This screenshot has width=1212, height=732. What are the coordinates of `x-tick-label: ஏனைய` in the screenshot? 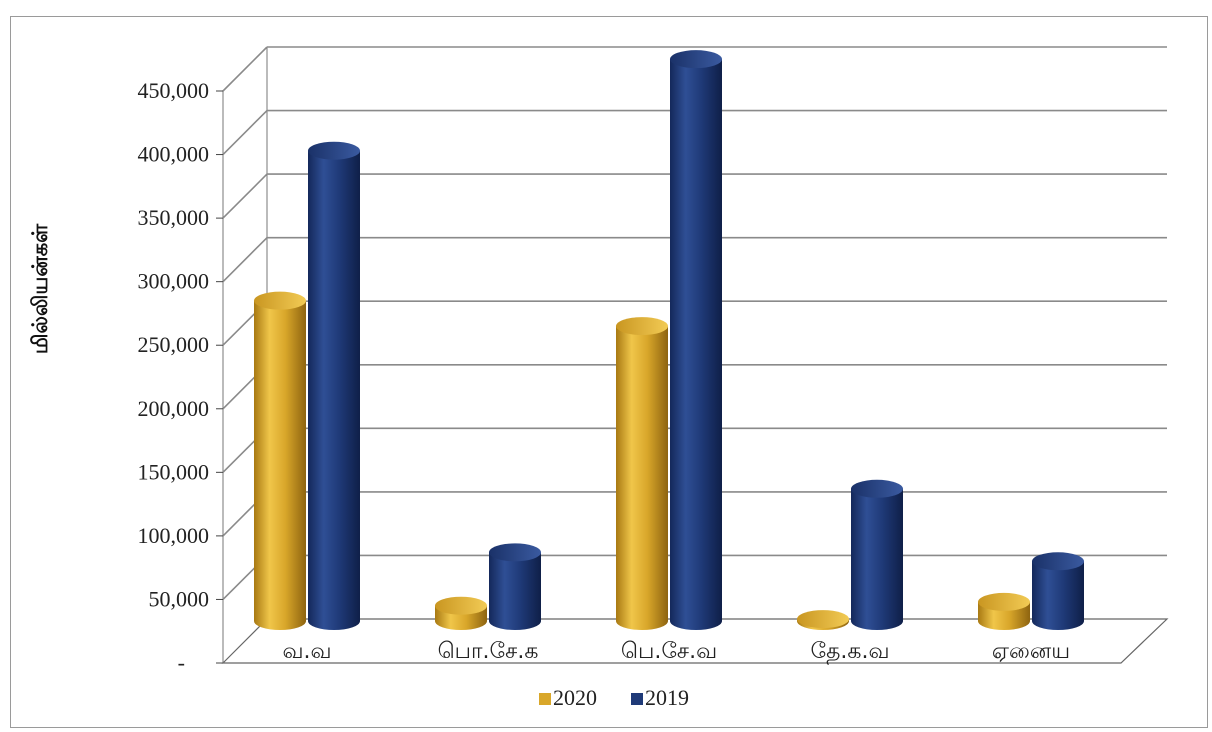 It's located at (1031, 651).